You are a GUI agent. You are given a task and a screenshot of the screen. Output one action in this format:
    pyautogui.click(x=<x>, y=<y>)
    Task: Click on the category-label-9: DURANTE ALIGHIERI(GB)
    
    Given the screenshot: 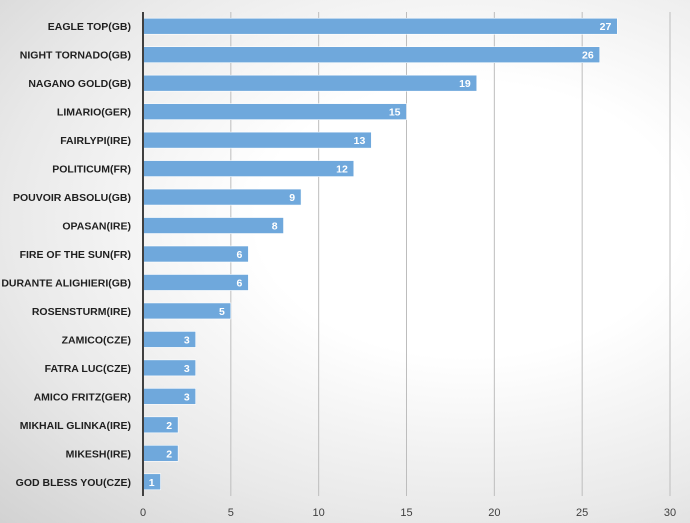 What is the action you would take?
    pyautogui.click(x=66, y=283)
    